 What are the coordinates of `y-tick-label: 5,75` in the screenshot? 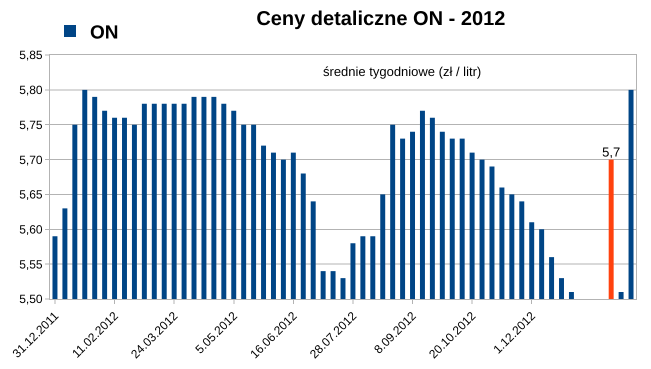 It's located at (31, 125).